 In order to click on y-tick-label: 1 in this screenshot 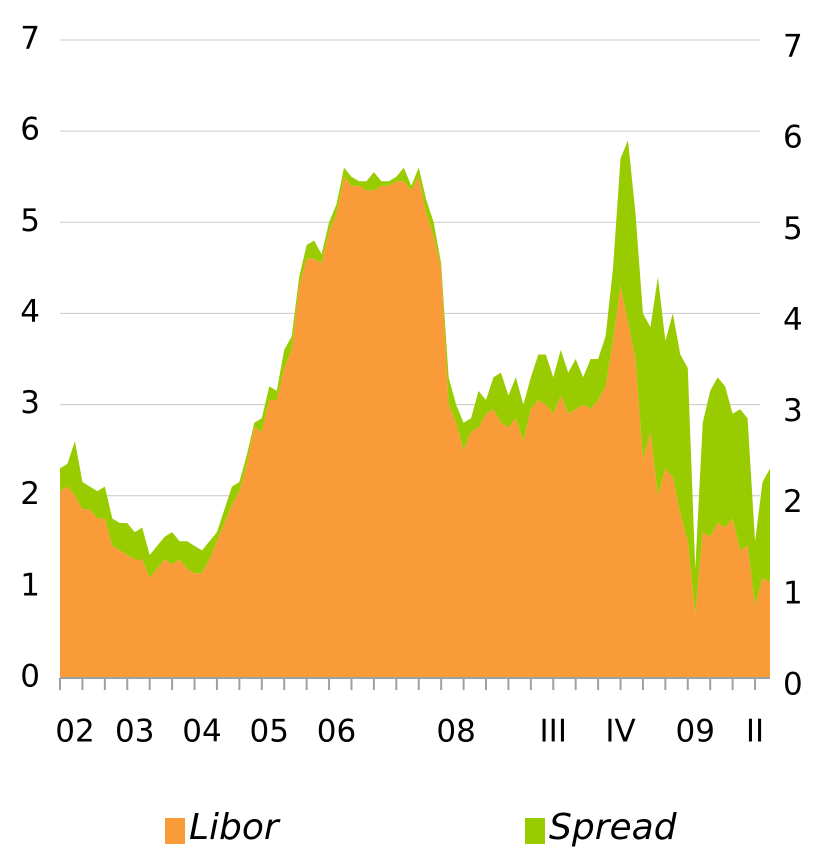, I will do `click(30, 585)`.